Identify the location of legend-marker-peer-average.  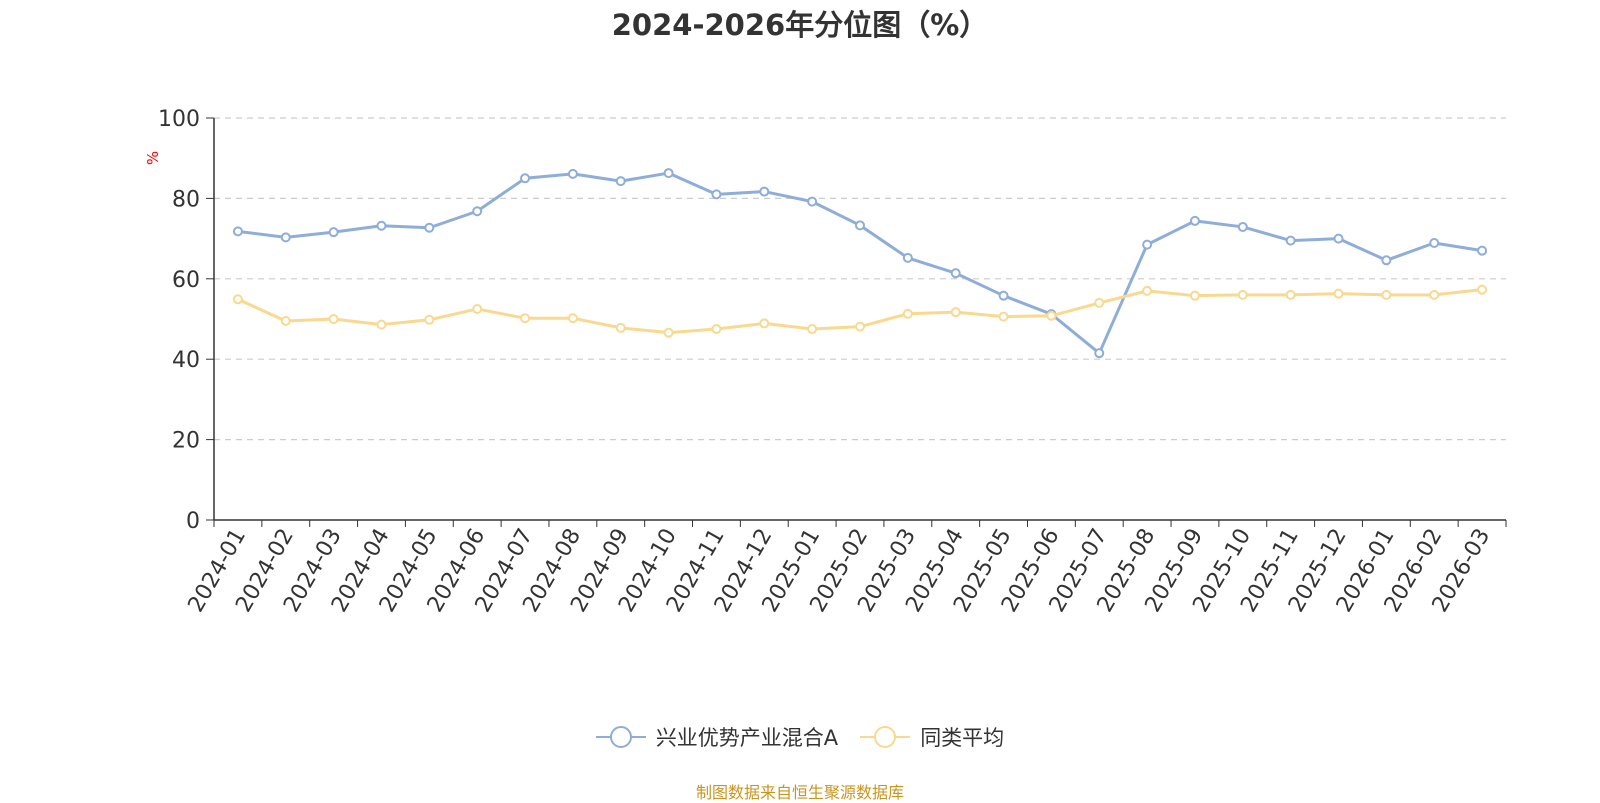
(885, 737).